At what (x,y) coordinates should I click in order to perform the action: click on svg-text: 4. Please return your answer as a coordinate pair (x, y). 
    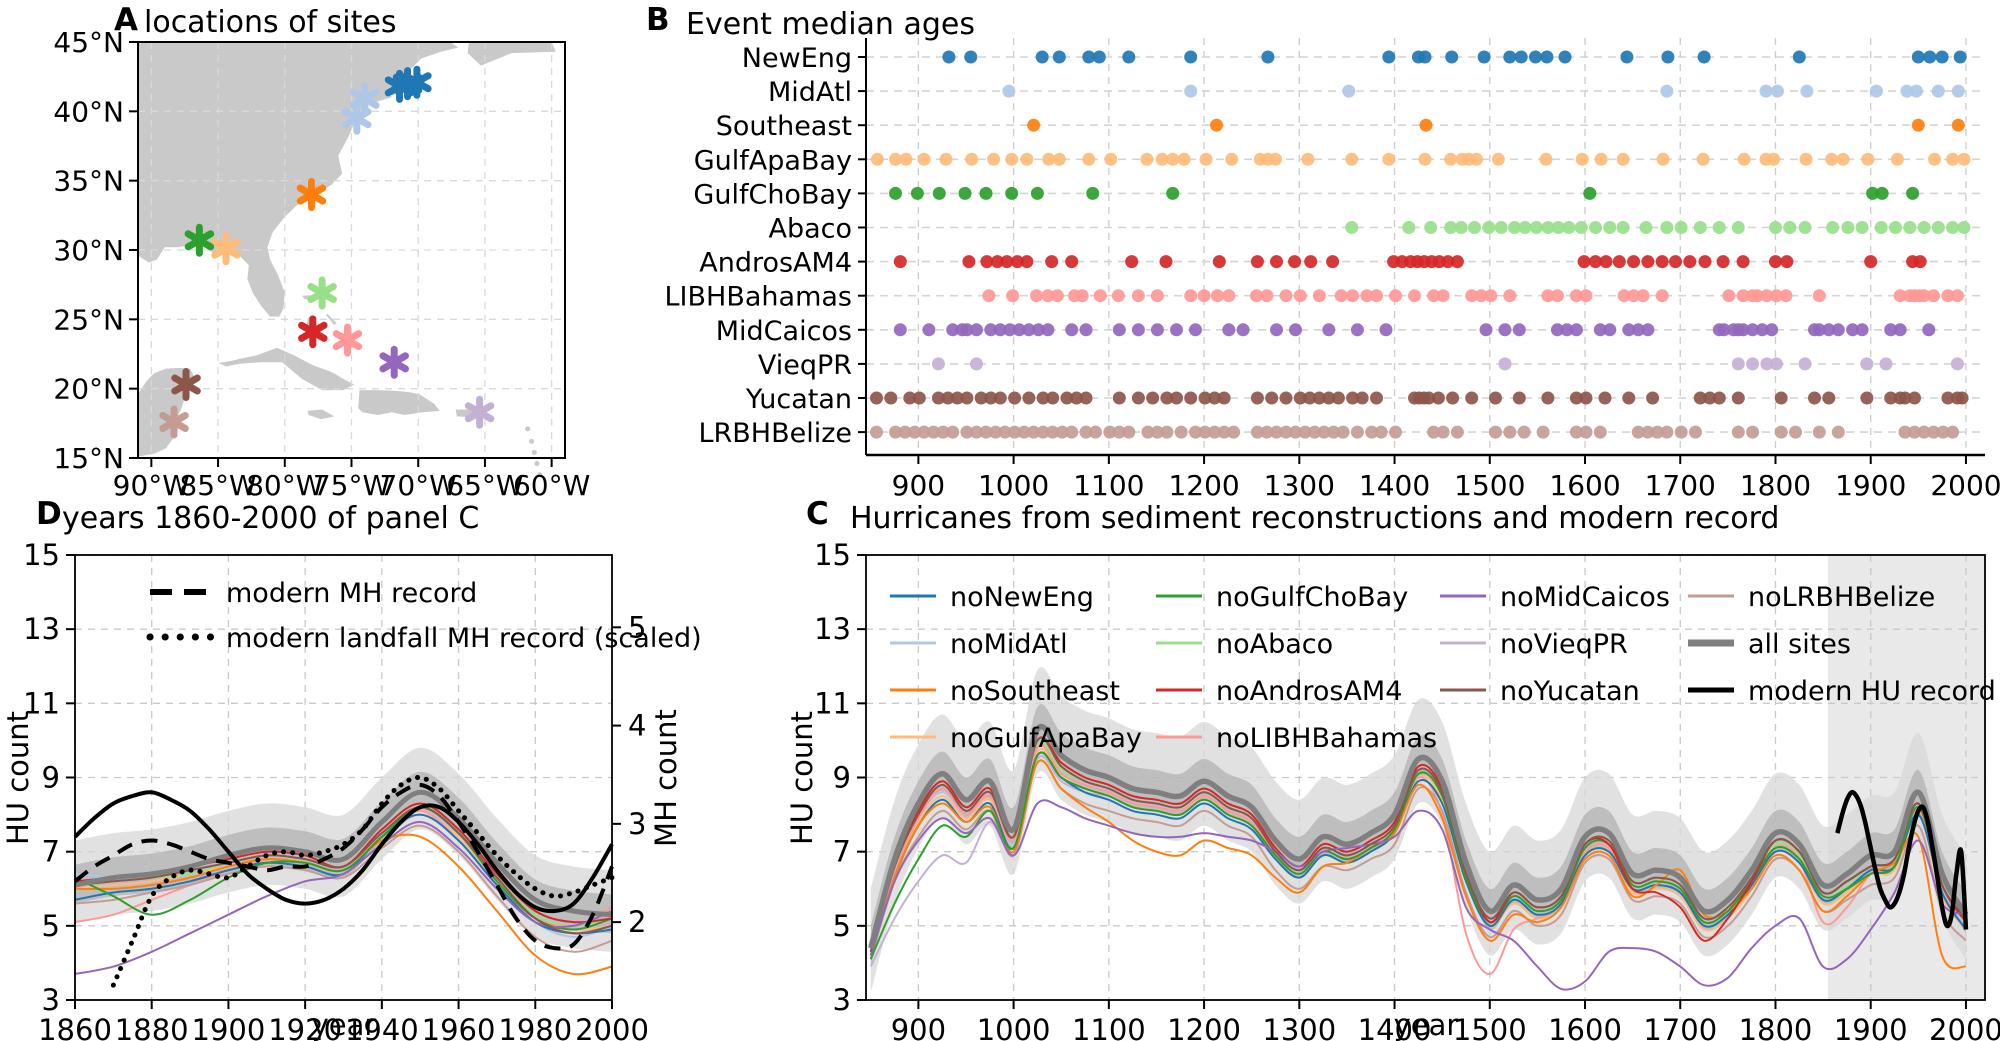
    Looking at the image, I should click on (637, 726).